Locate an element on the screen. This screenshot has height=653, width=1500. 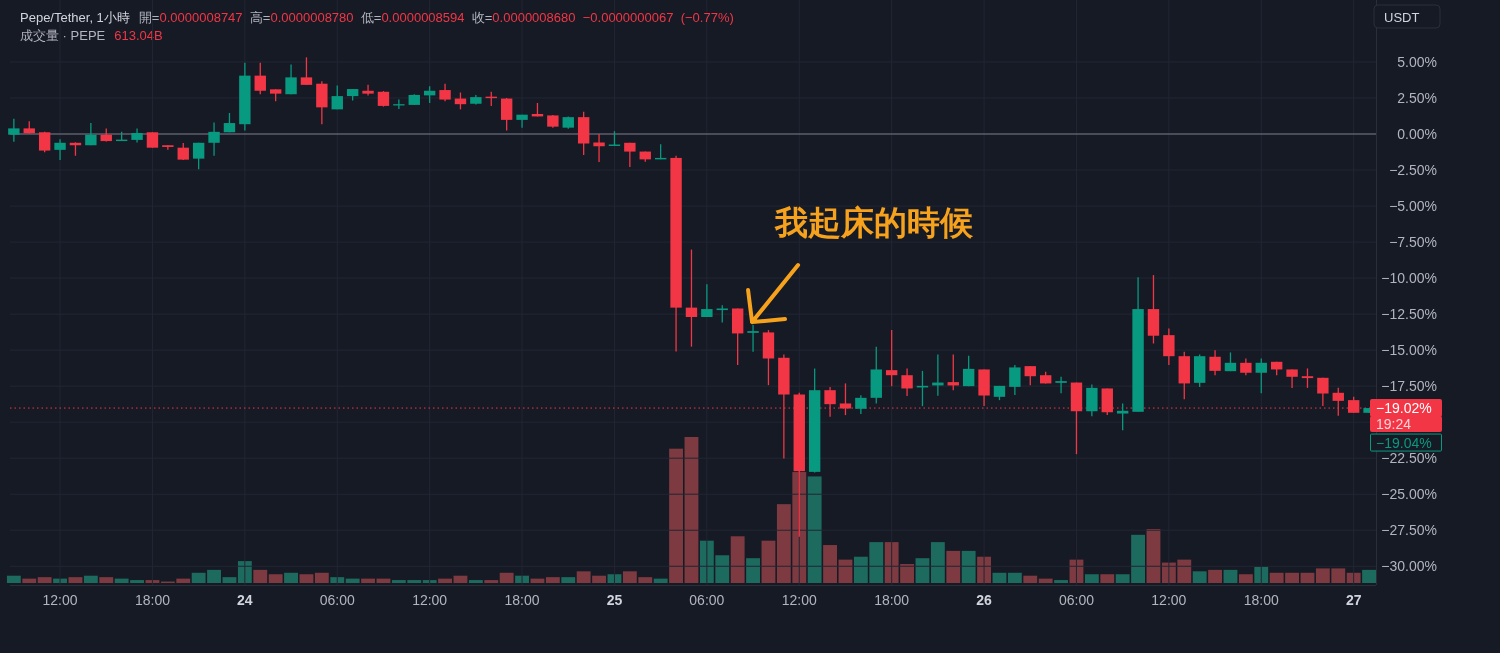
annotation: −19.04% is located at coordinates (1404, 442).